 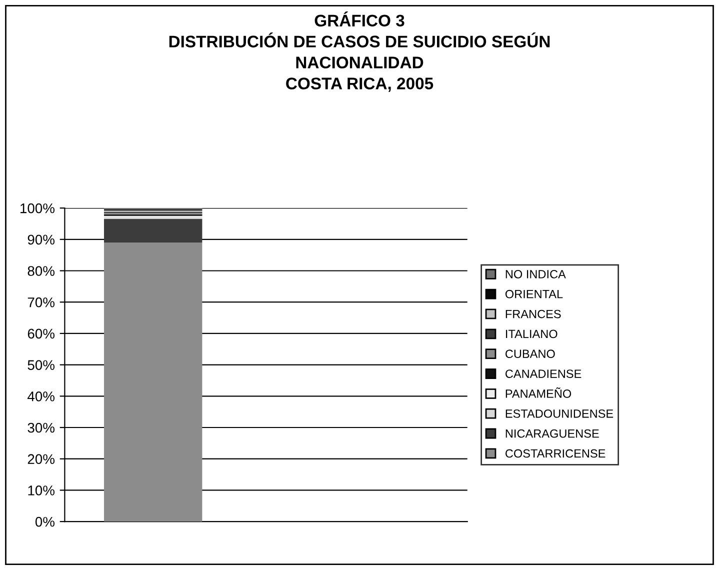 I want to click on y-tick-label: 30%, so click(x=41, y=427).